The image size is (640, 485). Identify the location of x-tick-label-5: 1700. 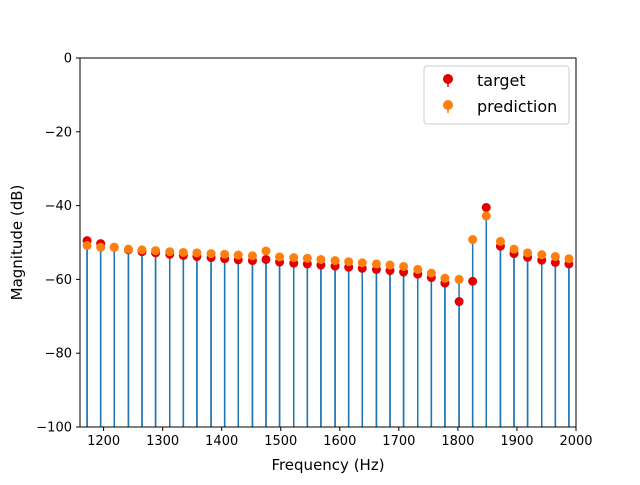
(398, 441).